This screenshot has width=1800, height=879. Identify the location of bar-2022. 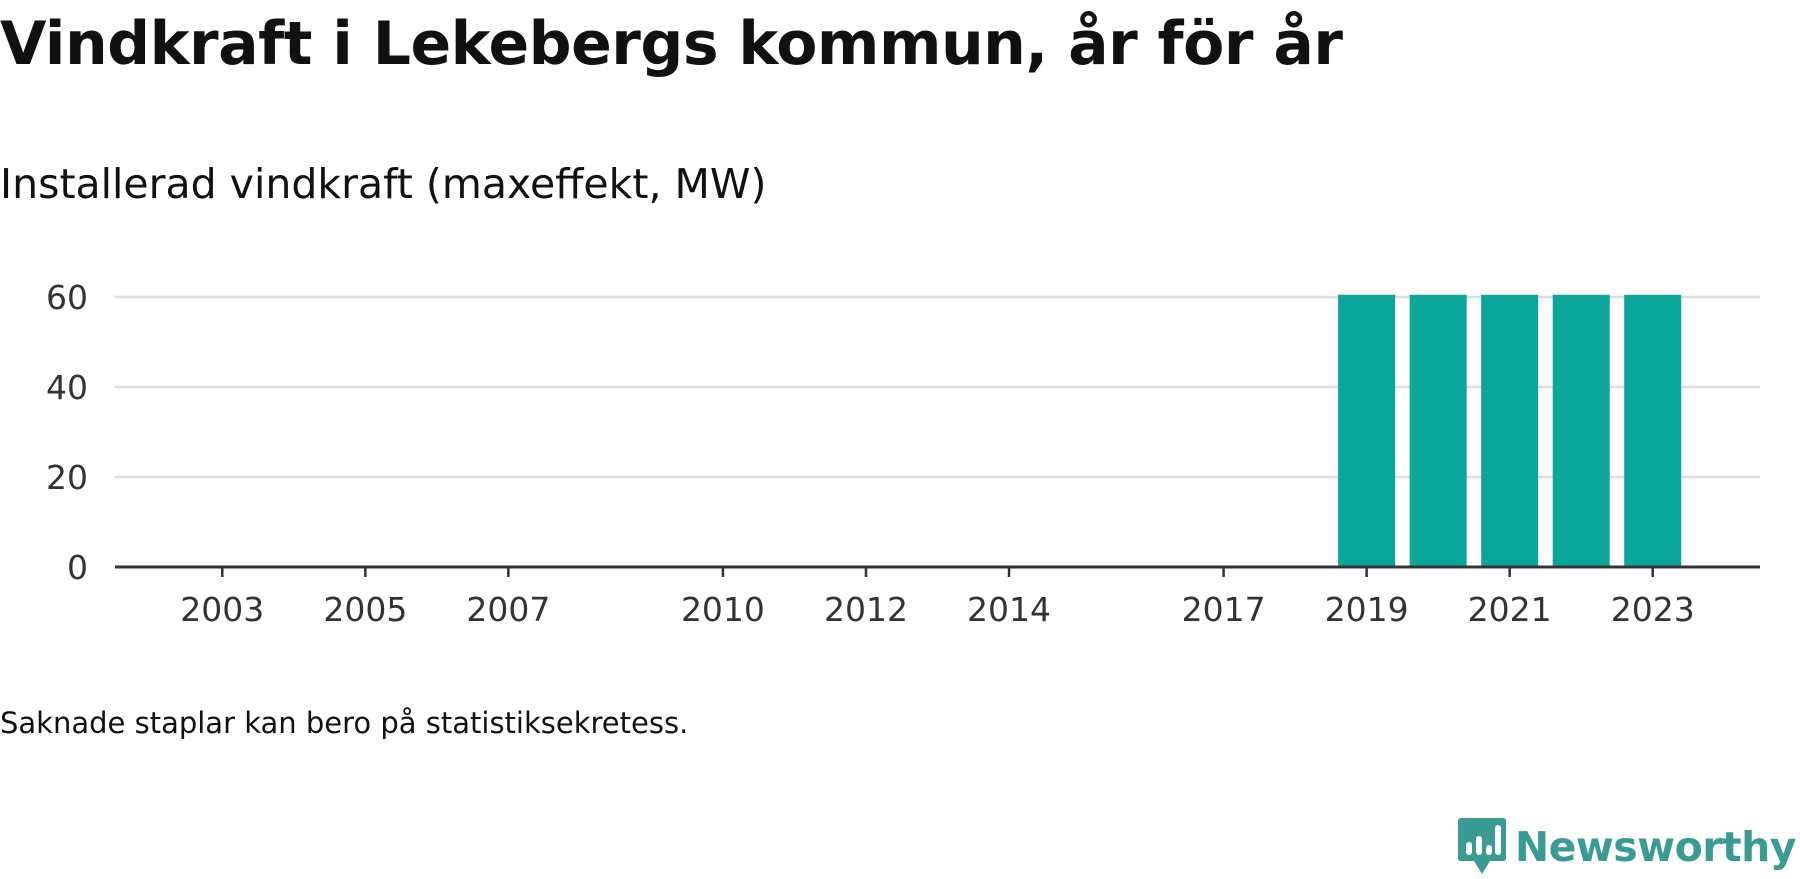
(1581, 430).